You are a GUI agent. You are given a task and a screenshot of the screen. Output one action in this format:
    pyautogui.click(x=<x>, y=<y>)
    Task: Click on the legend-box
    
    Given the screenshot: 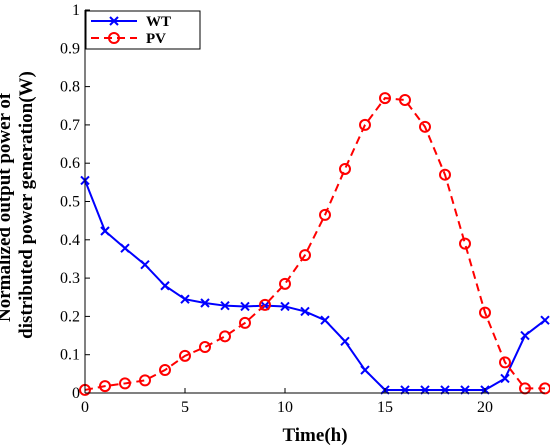 What is the action you would take?
    pyautogui.click(x=143, y=30)
    